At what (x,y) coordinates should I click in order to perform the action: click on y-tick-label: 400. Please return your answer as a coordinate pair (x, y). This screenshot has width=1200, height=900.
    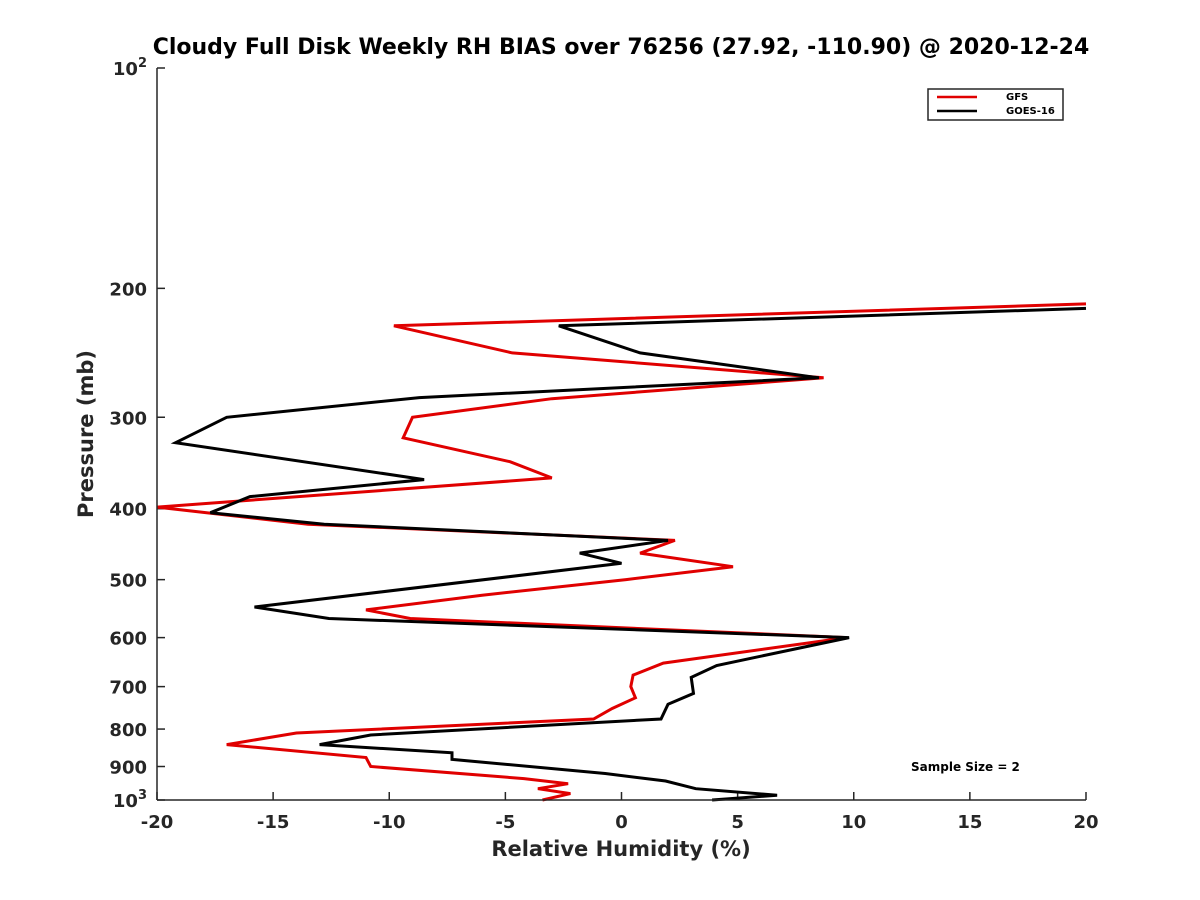
    Looking at the image, I should click on (128, 510).